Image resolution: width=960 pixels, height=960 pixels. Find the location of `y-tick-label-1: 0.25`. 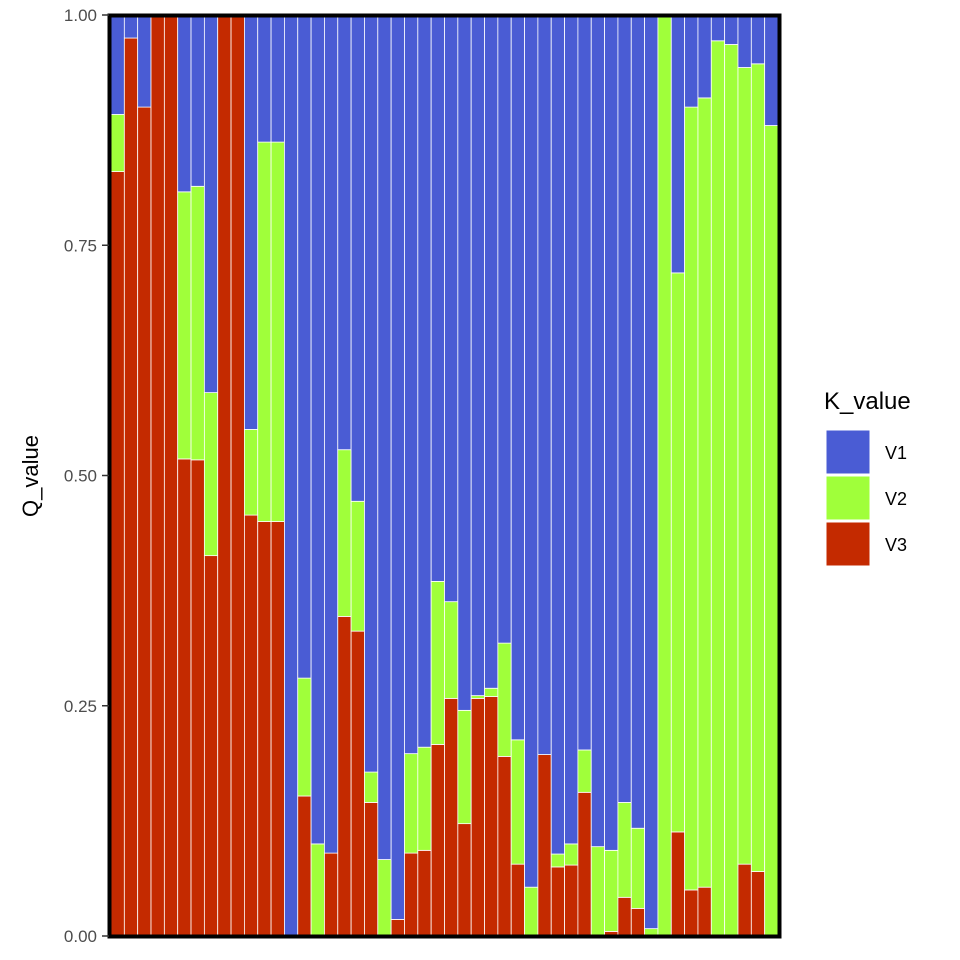

y-tick-label-1: 0.25 is located at coordinates (80, 706).